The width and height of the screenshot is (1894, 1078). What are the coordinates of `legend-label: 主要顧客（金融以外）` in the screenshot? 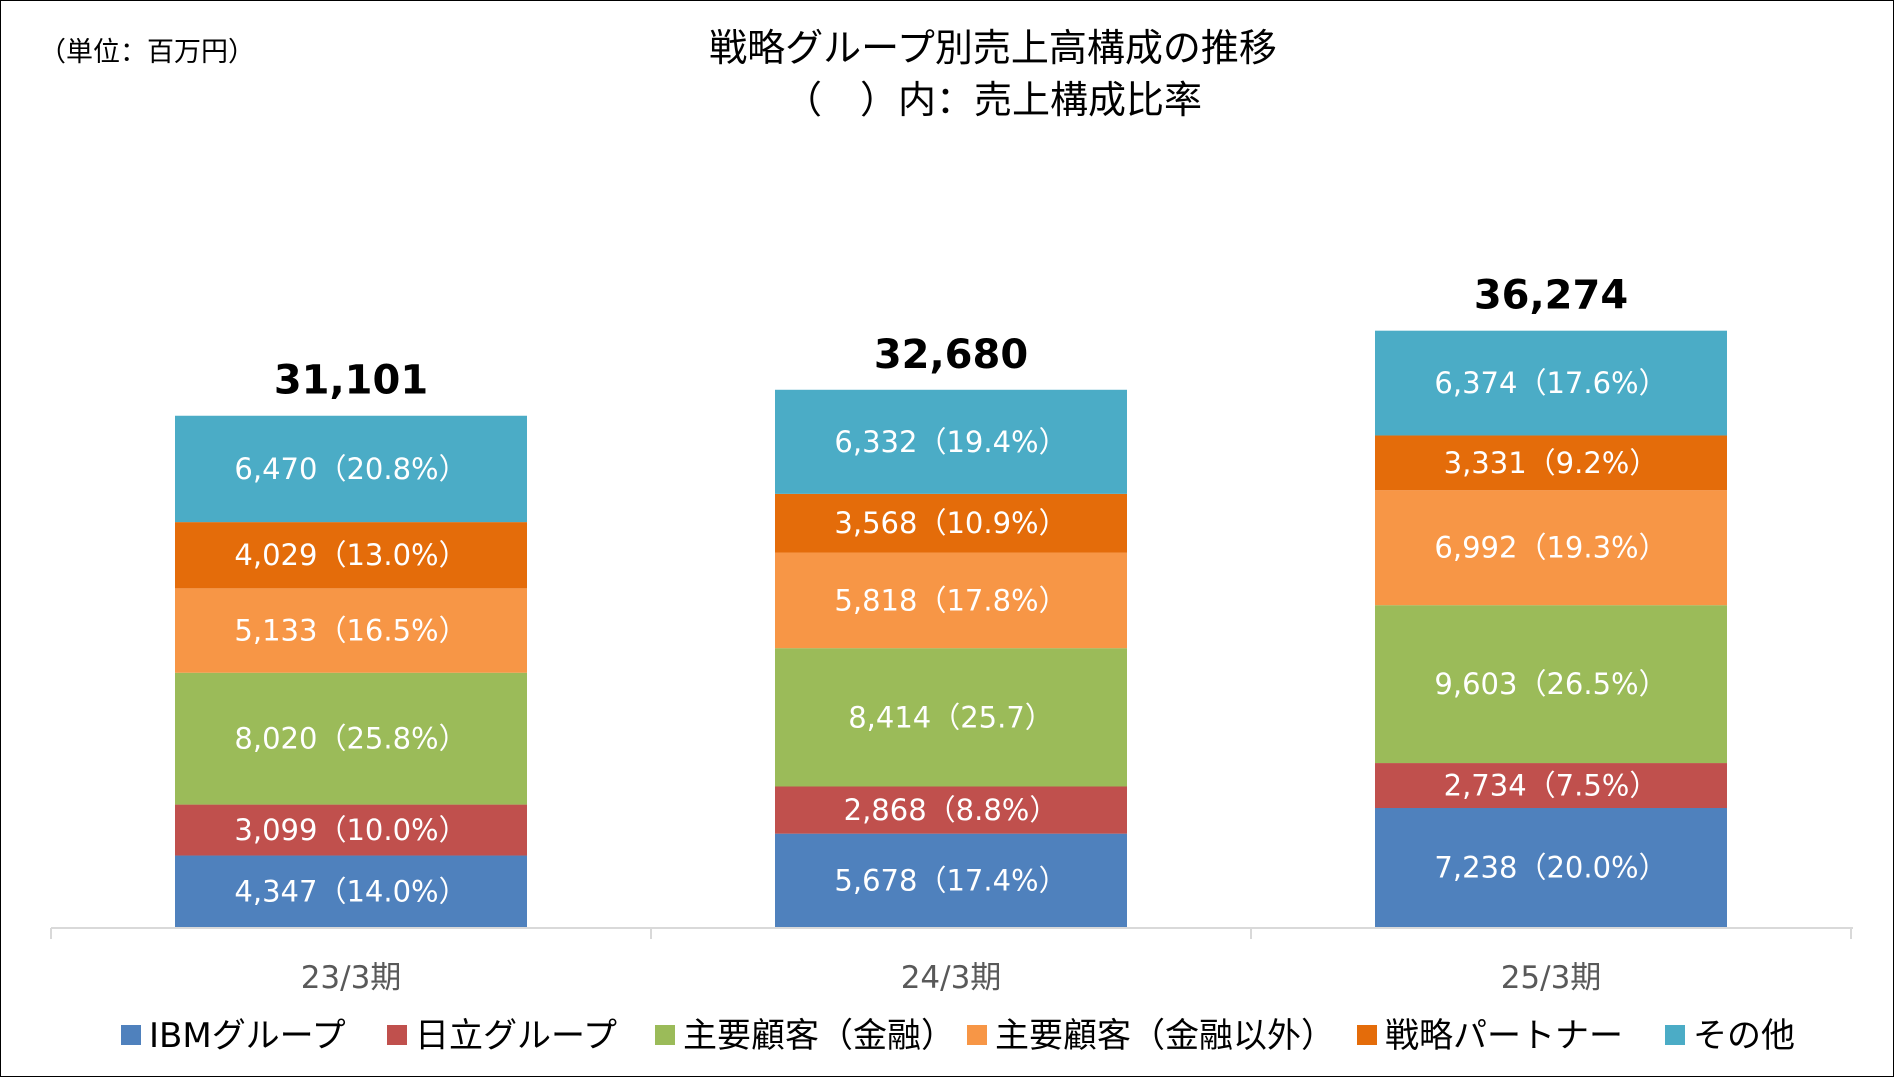 It's located at (1165, 1036).